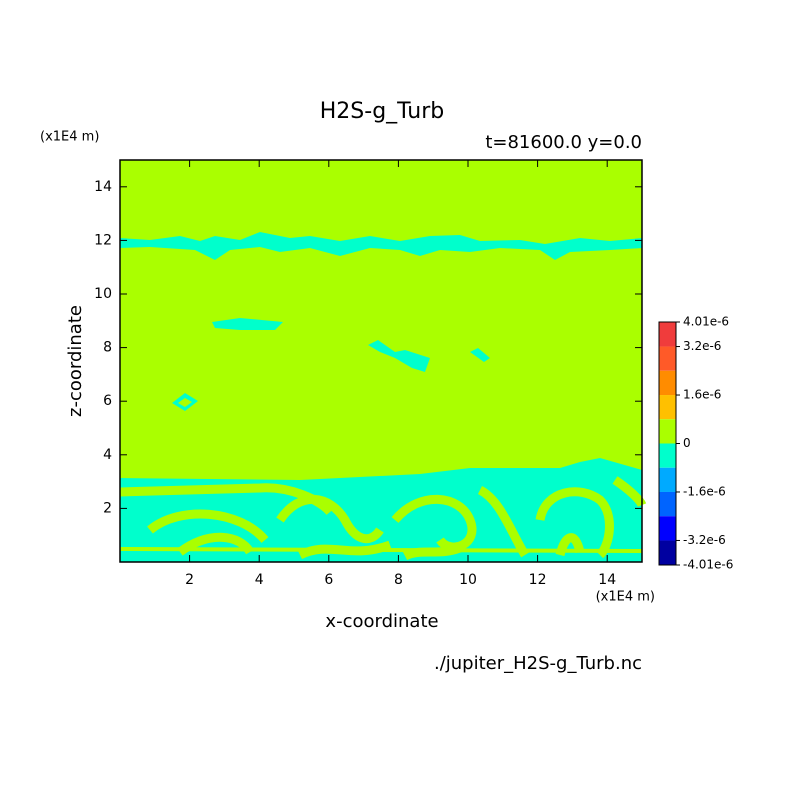 The width and height of the screenshot is (804, 804). I want to click on colorbar-tick-label: -4.01e-6, so click(708, 565).